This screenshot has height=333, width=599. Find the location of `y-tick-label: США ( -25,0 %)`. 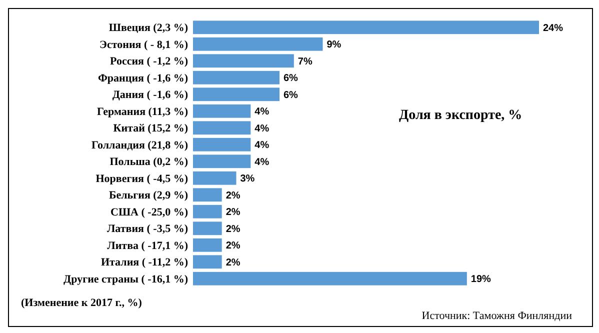

y-tick-label: США ( -25,0 %) is located at coordinates (149, 212).